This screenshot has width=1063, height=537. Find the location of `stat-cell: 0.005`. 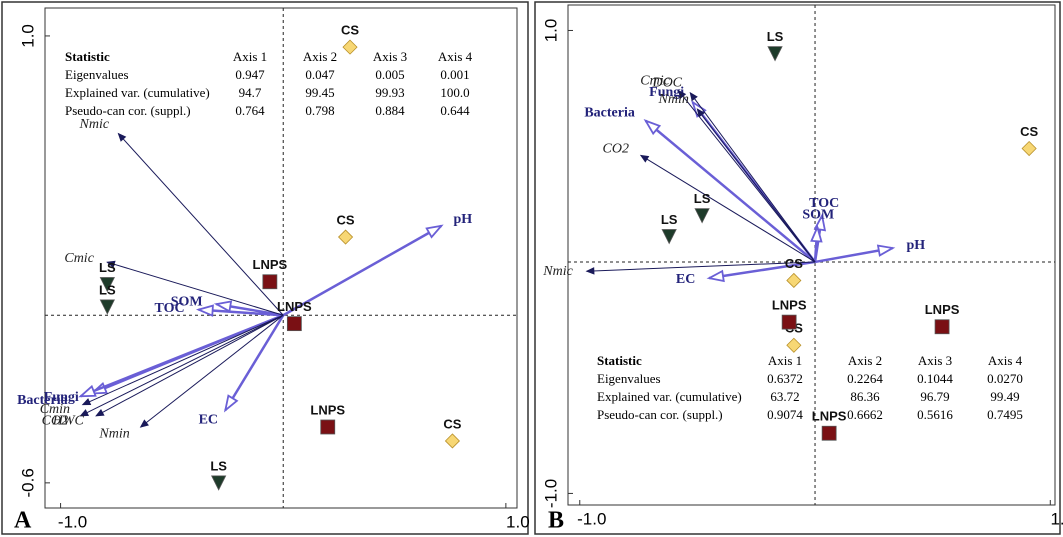

stat-cell: 0.005 is located at coordinates (389, 74).